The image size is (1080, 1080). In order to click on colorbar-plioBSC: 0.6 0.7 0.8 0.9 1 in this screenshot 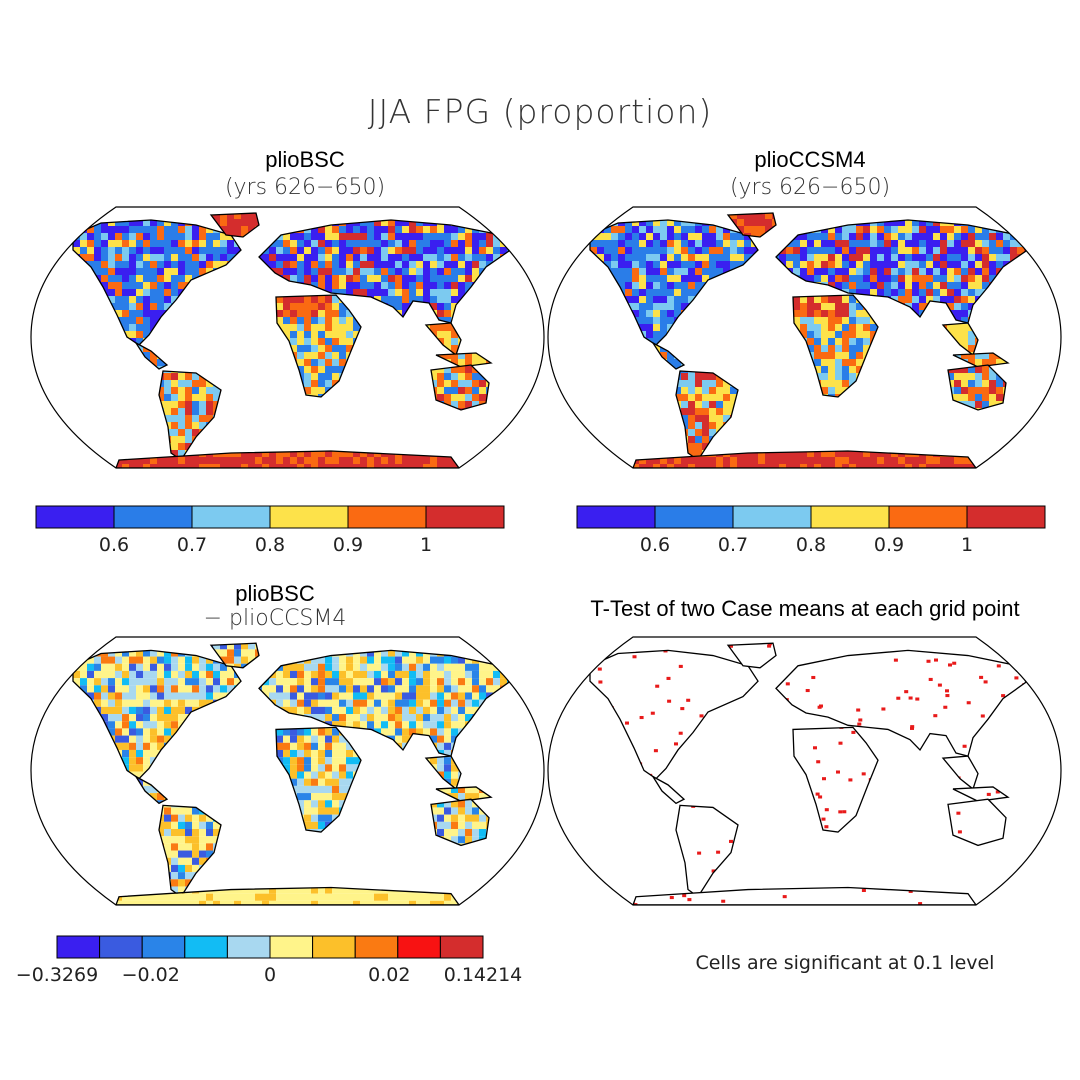, I will do `click(270, 532)`.